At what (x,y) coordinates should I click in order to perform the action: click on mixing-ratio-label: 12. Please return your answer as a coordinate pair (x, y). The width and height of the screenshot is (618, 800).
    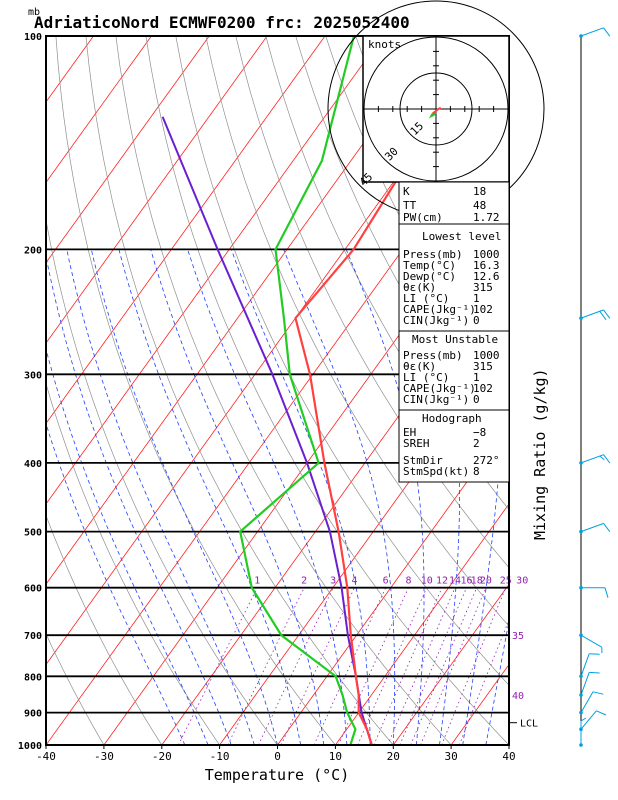
    Looking at the image, I should click on (442, 581).